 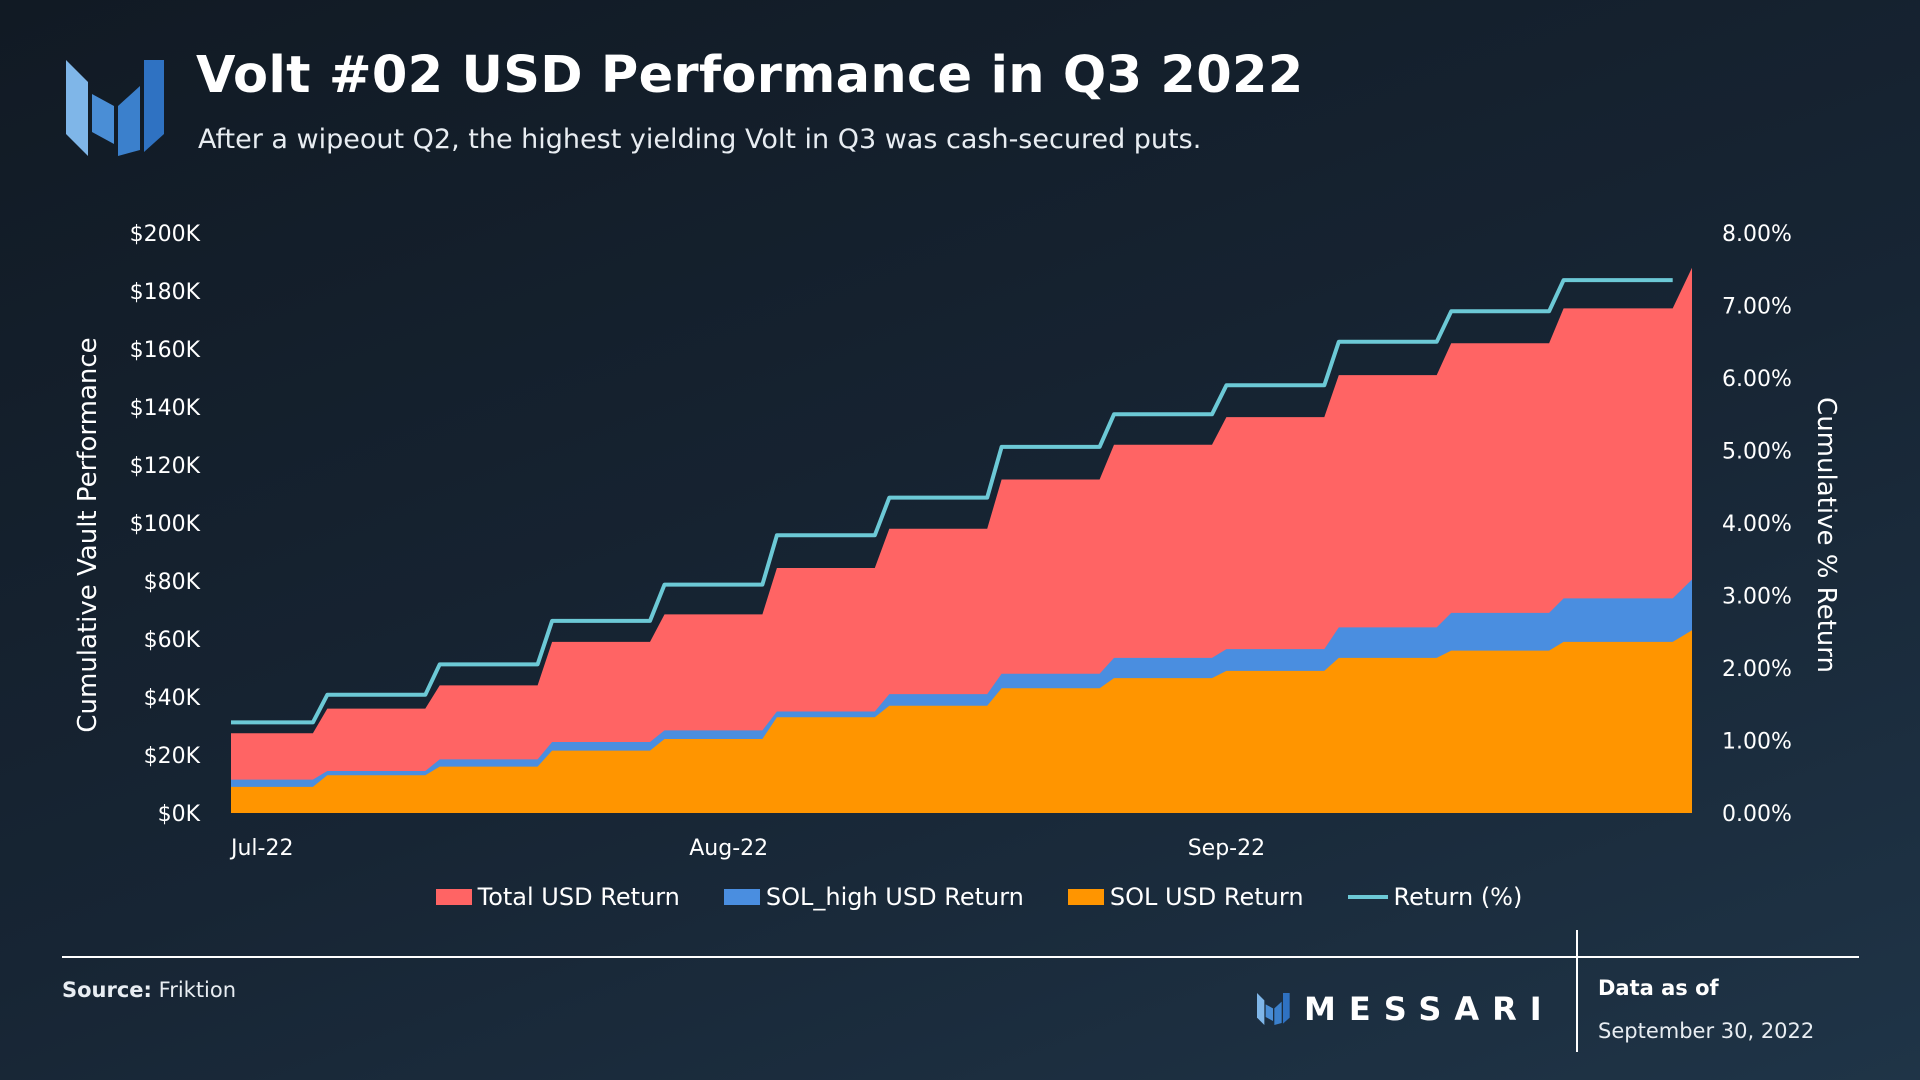 I want to click on footer-divider, so click(x=960, y=957).